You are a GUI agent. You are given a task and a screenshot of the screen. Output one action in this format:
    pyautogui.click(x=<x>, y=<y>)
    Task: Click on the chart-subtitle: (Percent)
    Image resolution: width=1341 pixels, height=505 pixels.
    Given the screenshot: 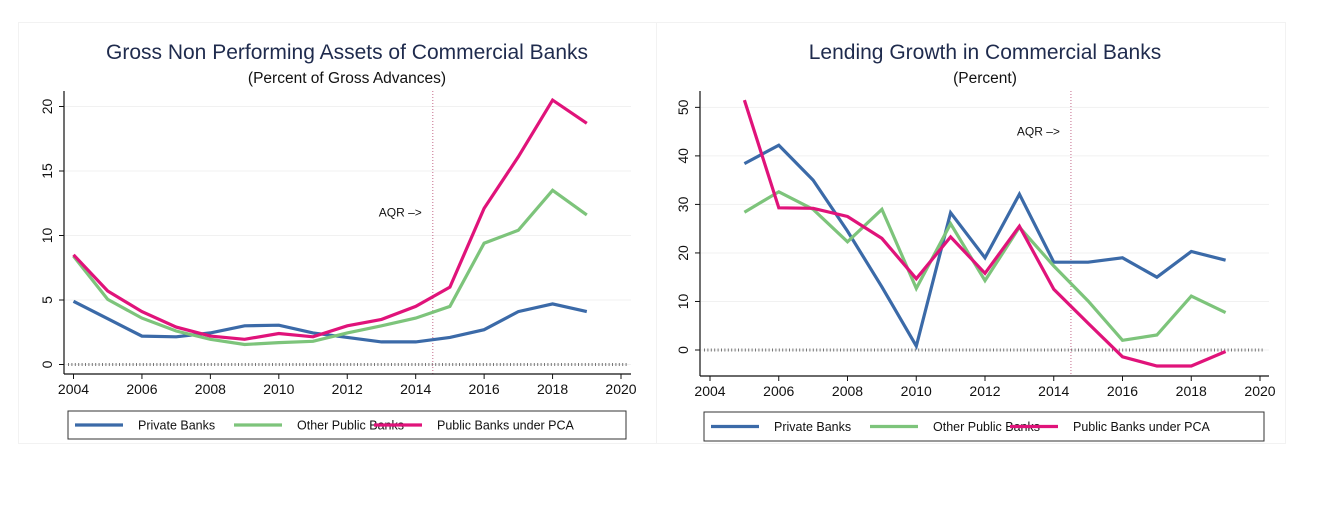 What is the action you would take?
    pyautogui.click(x=985, y=78)
    